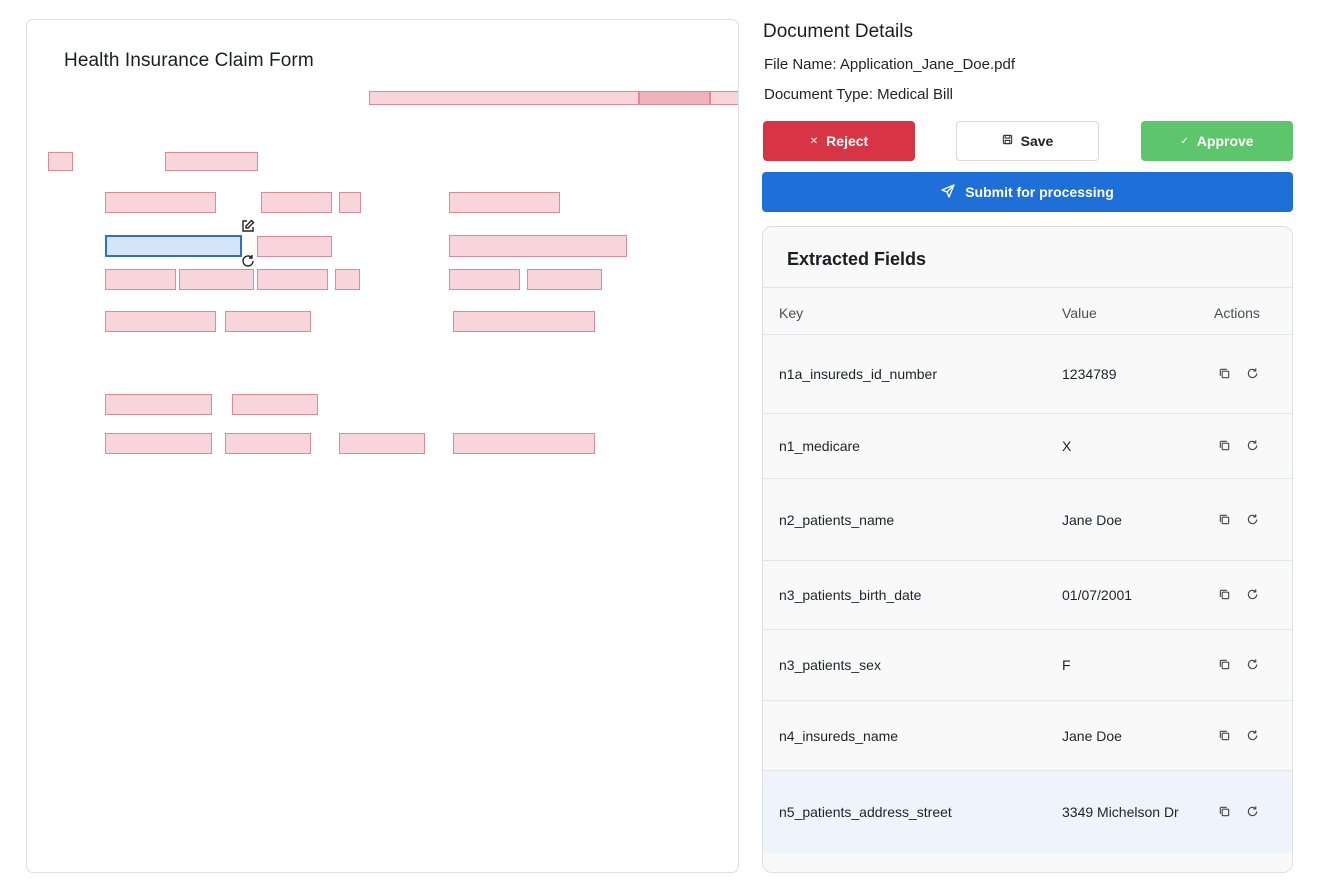 The height and width of the screenshot is (889, 1319). I want to click on submit-button-label: Submit for processing, so click(1039, 192).